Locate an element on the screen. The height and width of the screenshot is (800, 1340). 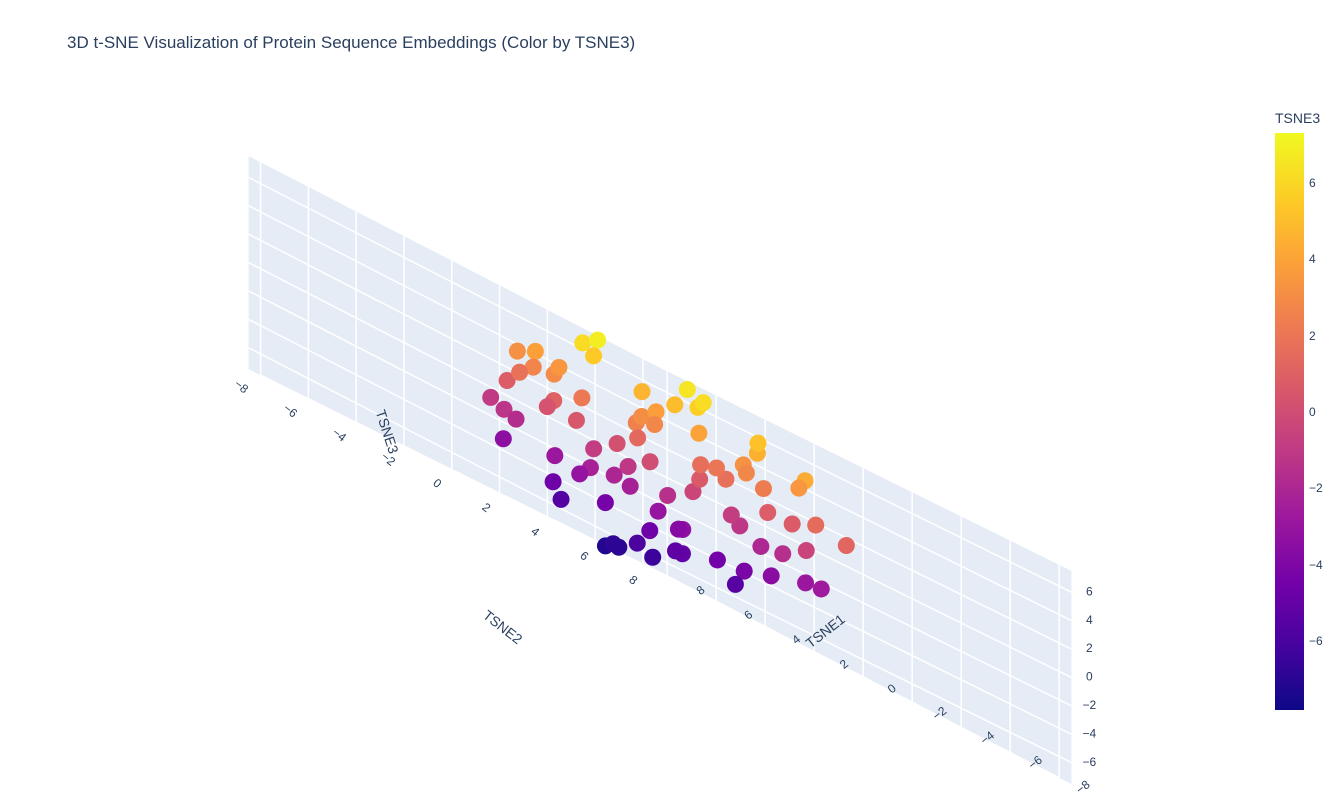
tick-label-y: 6 is located at coordinates (584, 555).